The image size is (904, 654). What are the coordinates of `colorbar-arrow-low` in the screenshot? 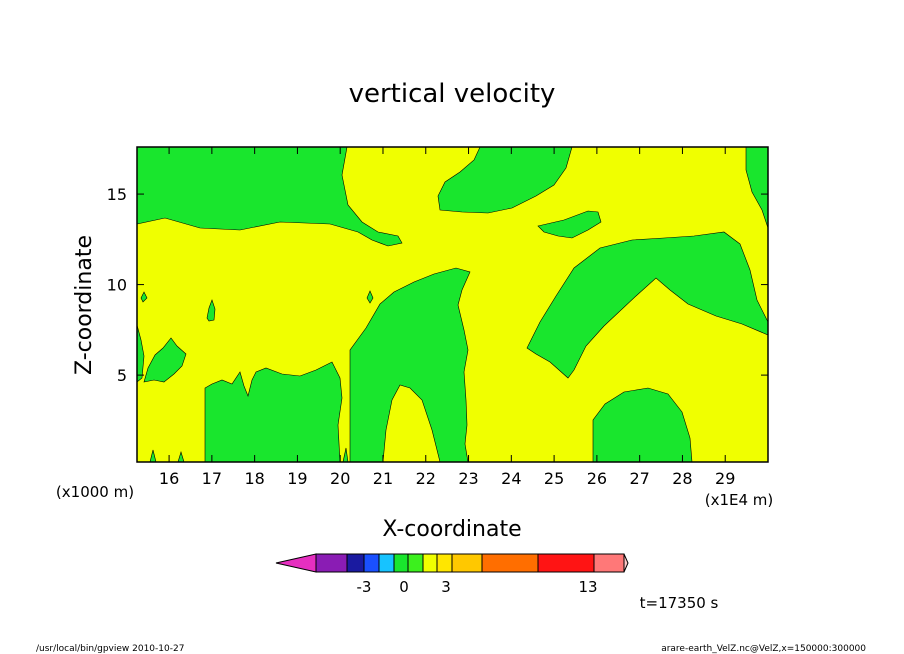 It's located at (296, 563).